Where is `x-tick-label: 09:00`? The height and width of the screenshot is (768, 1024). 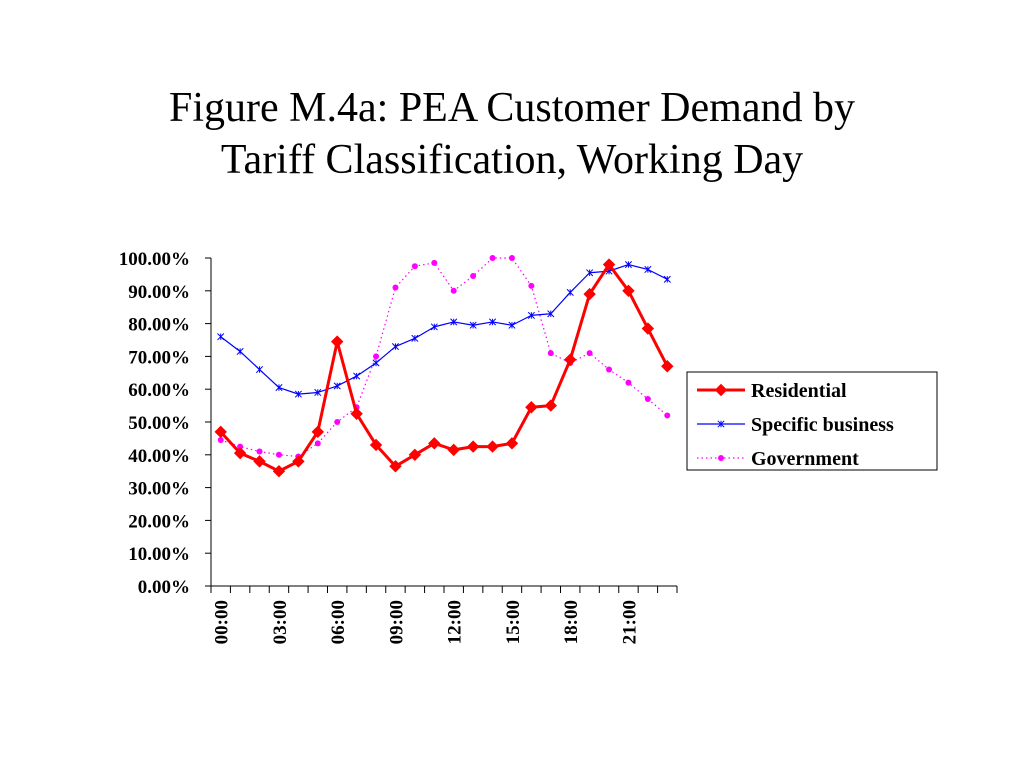 x-tick-label: 09:00 is located at coordinates (396, 622).